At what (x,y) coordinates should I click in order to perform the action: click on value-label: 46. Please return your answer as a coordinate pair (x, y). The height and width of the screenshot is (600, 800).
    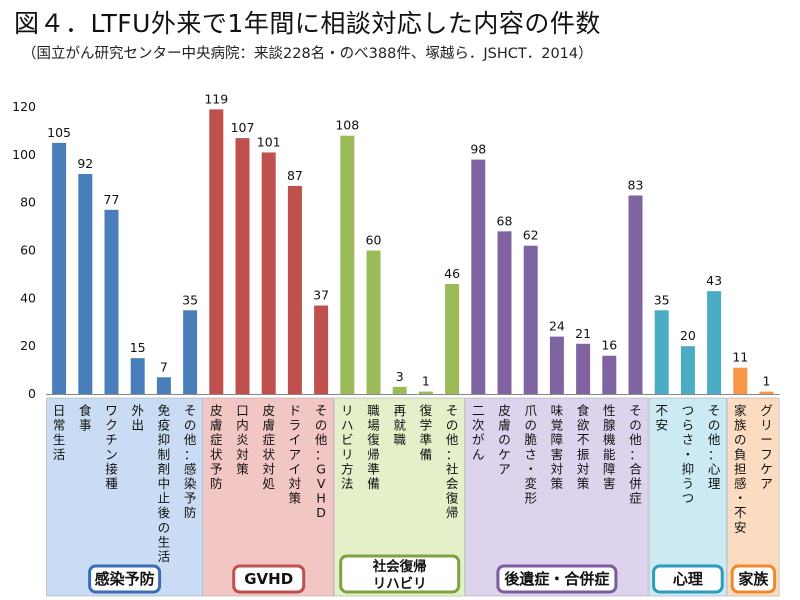
    Looking at the image, I should click on (452, 273).